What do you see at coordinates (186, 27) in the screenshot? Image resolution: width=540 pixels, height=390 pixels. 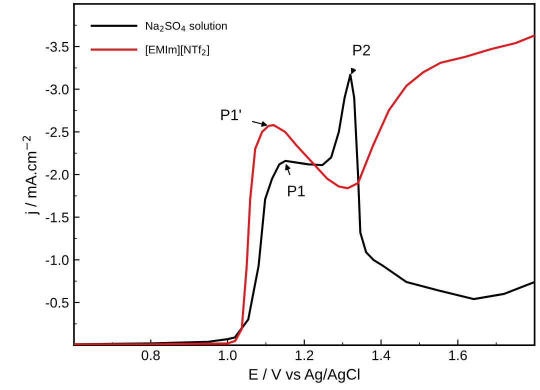 I see `legend-label: Na$_{2}$SO$_{4}$ solution` at bounding box center [186, 27].